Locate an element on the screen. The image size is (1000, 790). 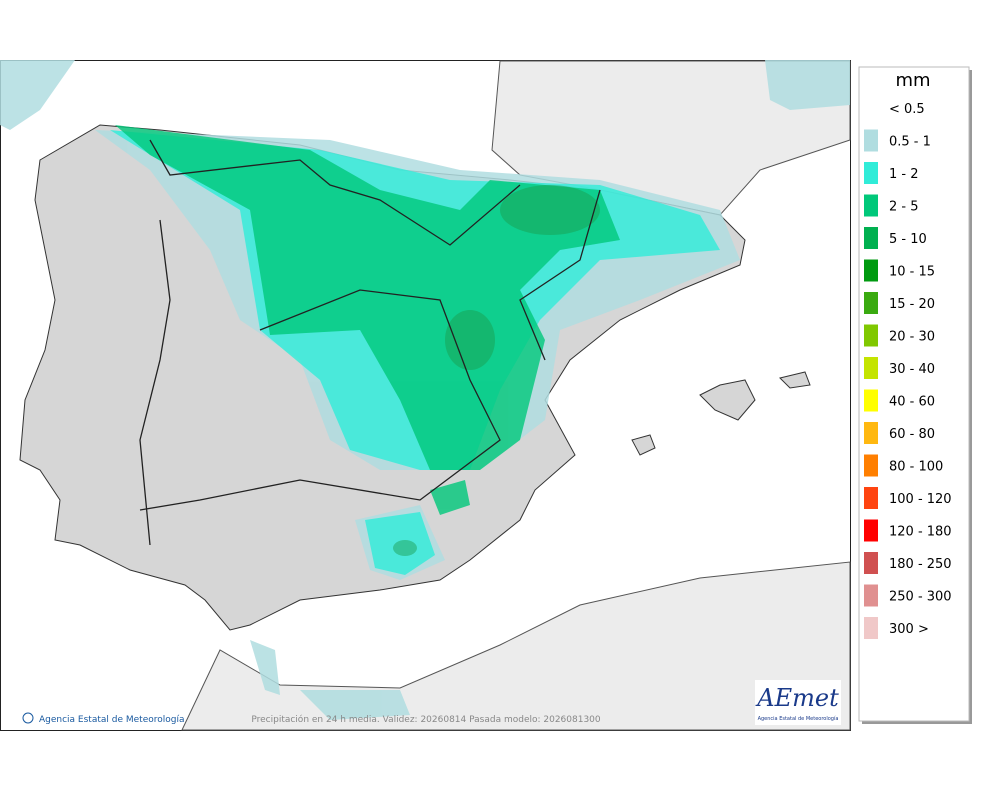
legend-label: 300 > is located at coordinates (909, 629).